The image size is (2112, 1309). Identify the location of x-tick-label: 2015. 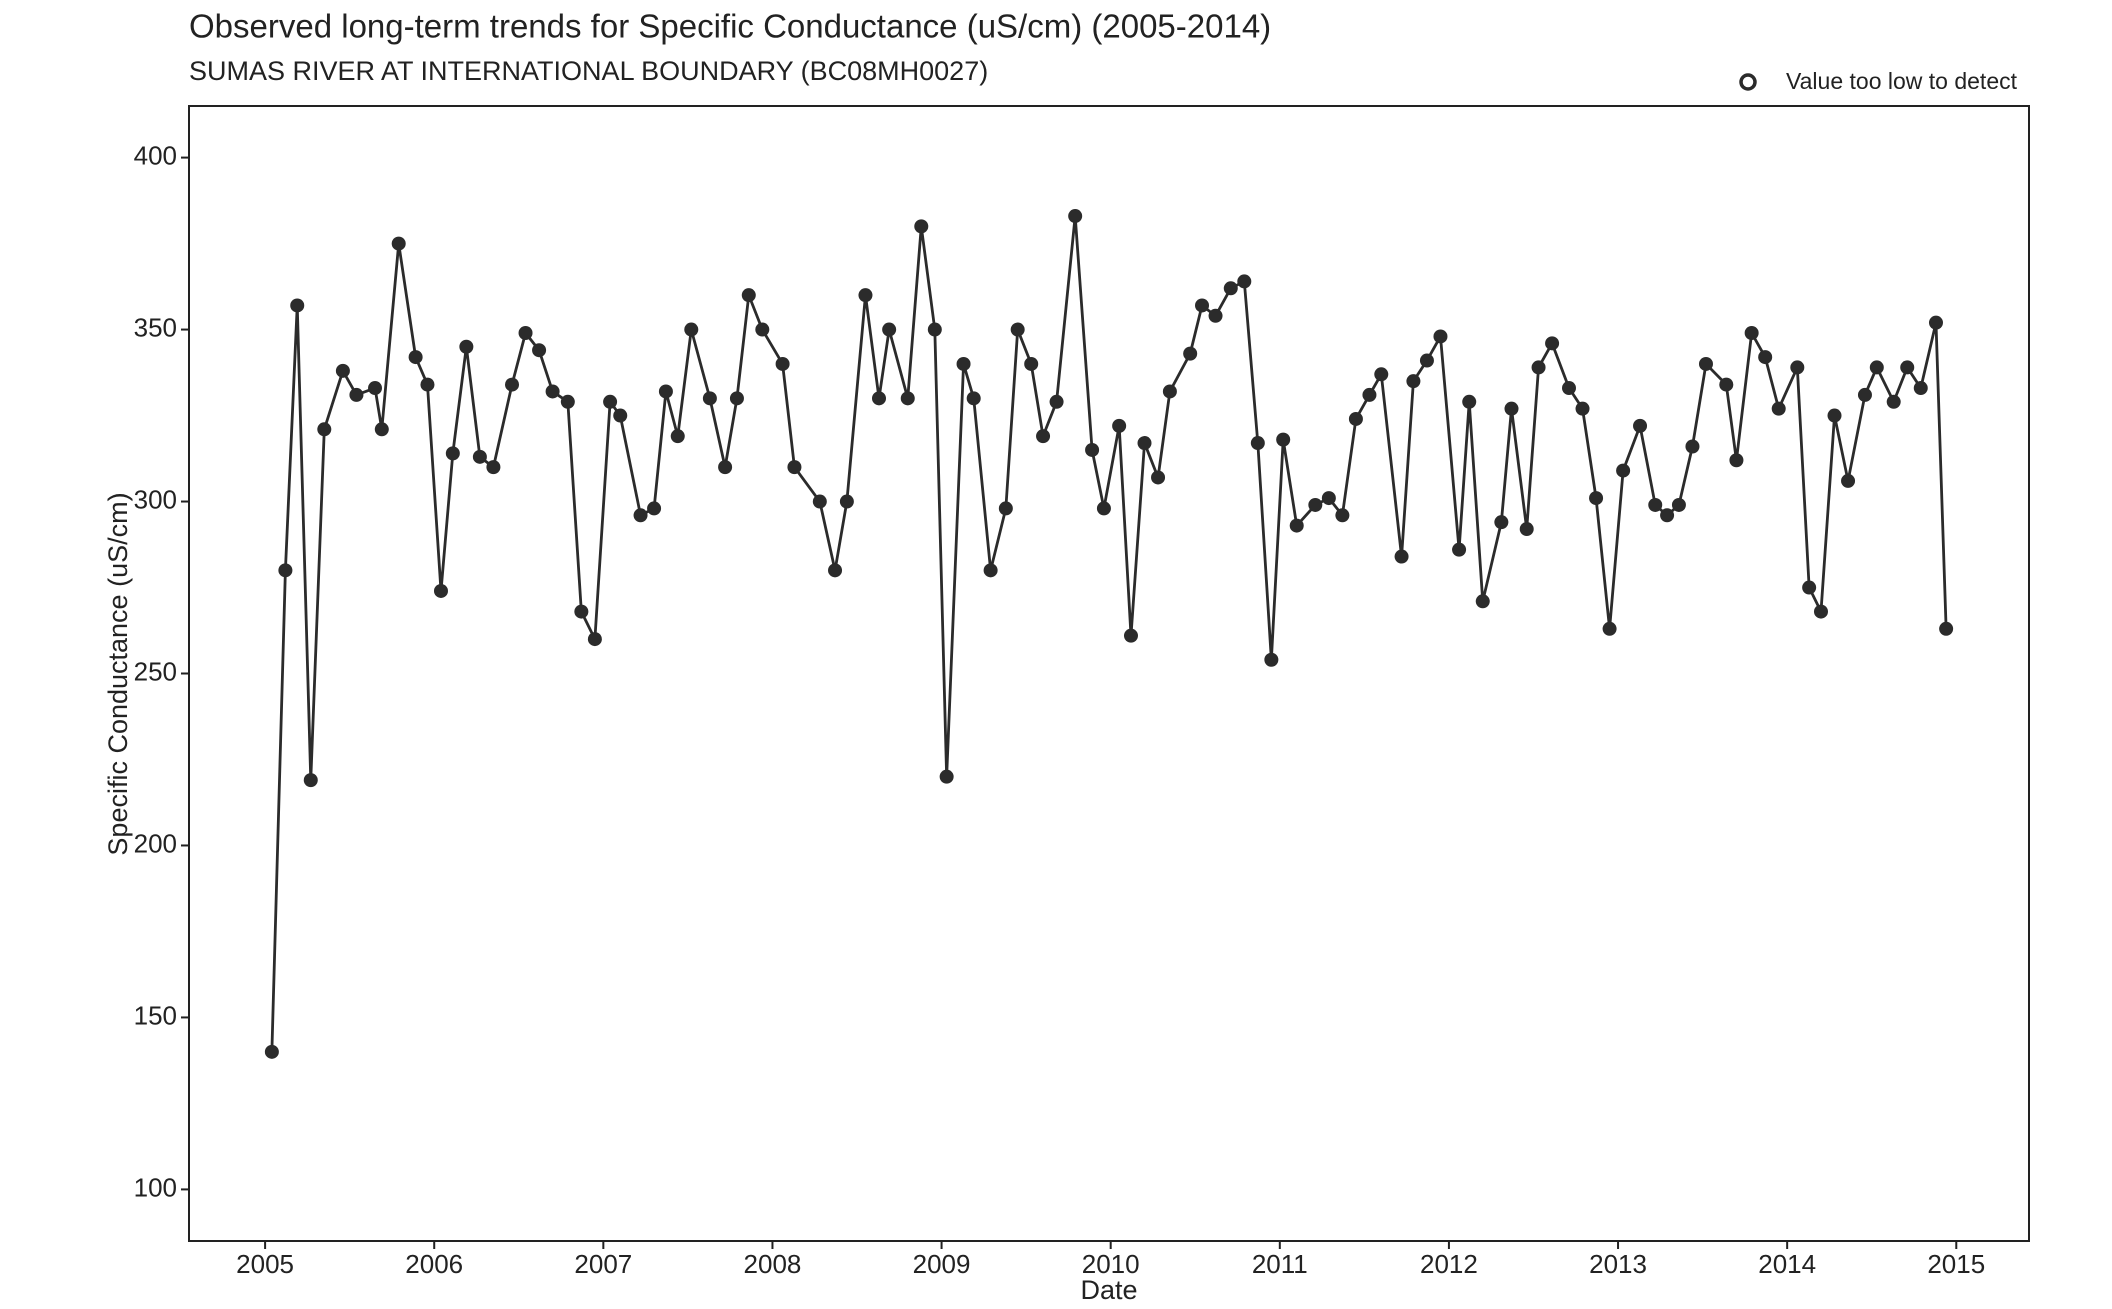
(1956, 1264).